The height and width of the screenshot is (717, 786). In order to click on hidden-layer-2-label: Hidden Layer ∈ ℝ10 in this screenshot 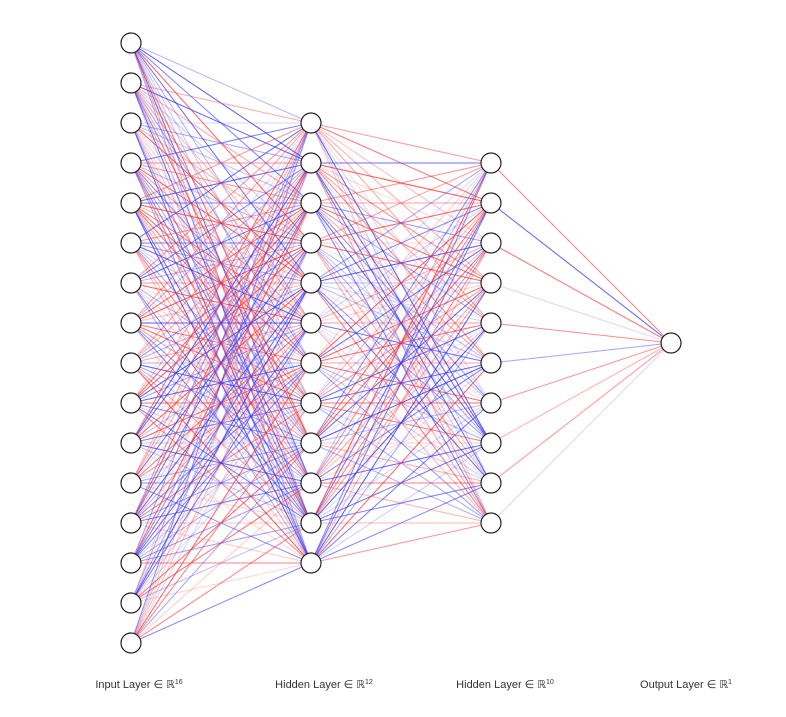, I will do `click(505, 685)`.